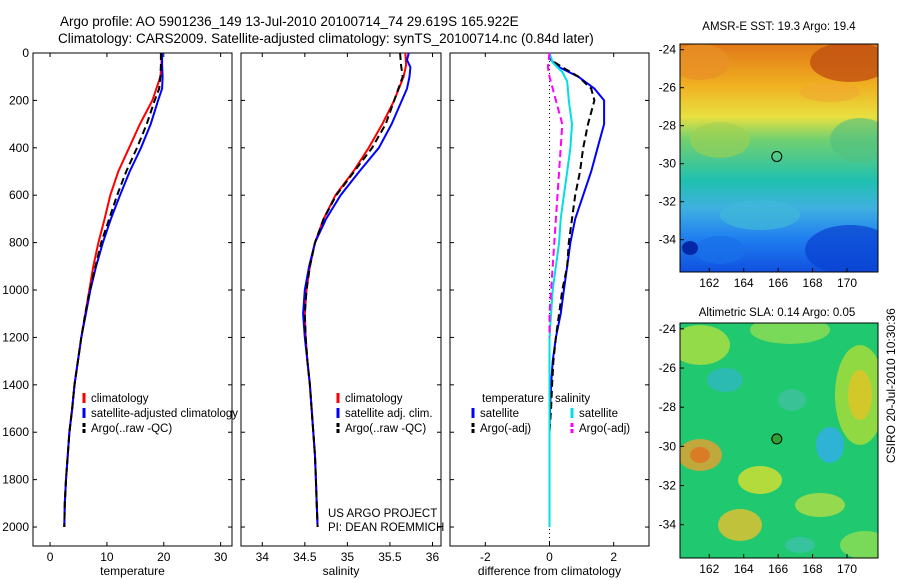 Image resolution: width=900 pixels, height=580 pixels. Describe the element at coordinates (513, 399) in the screenshot. I see `difference-legend-group-title: temperature` at that location.